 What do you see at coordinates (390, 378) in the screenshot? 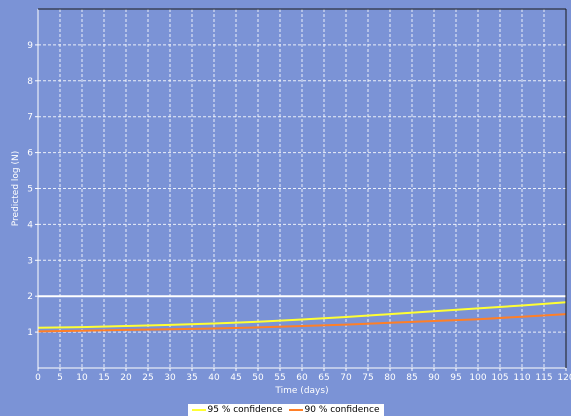
I see `x-tick-label: 80` at bounding box center [390, 378].